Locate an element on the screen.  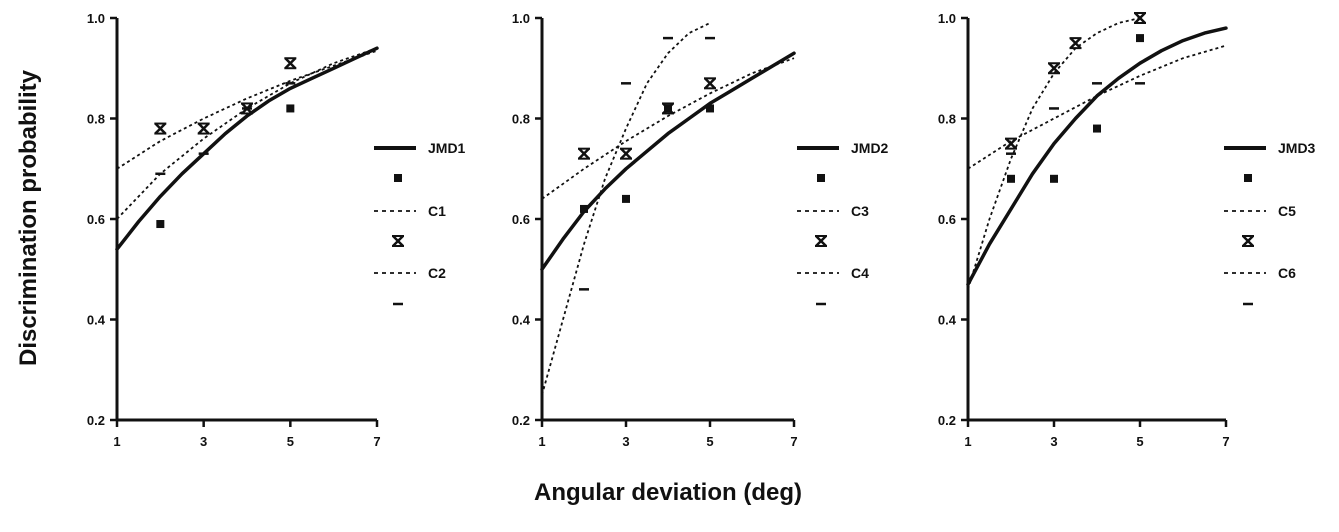
series-line-jmd1 is located at coordinates (247, 148).